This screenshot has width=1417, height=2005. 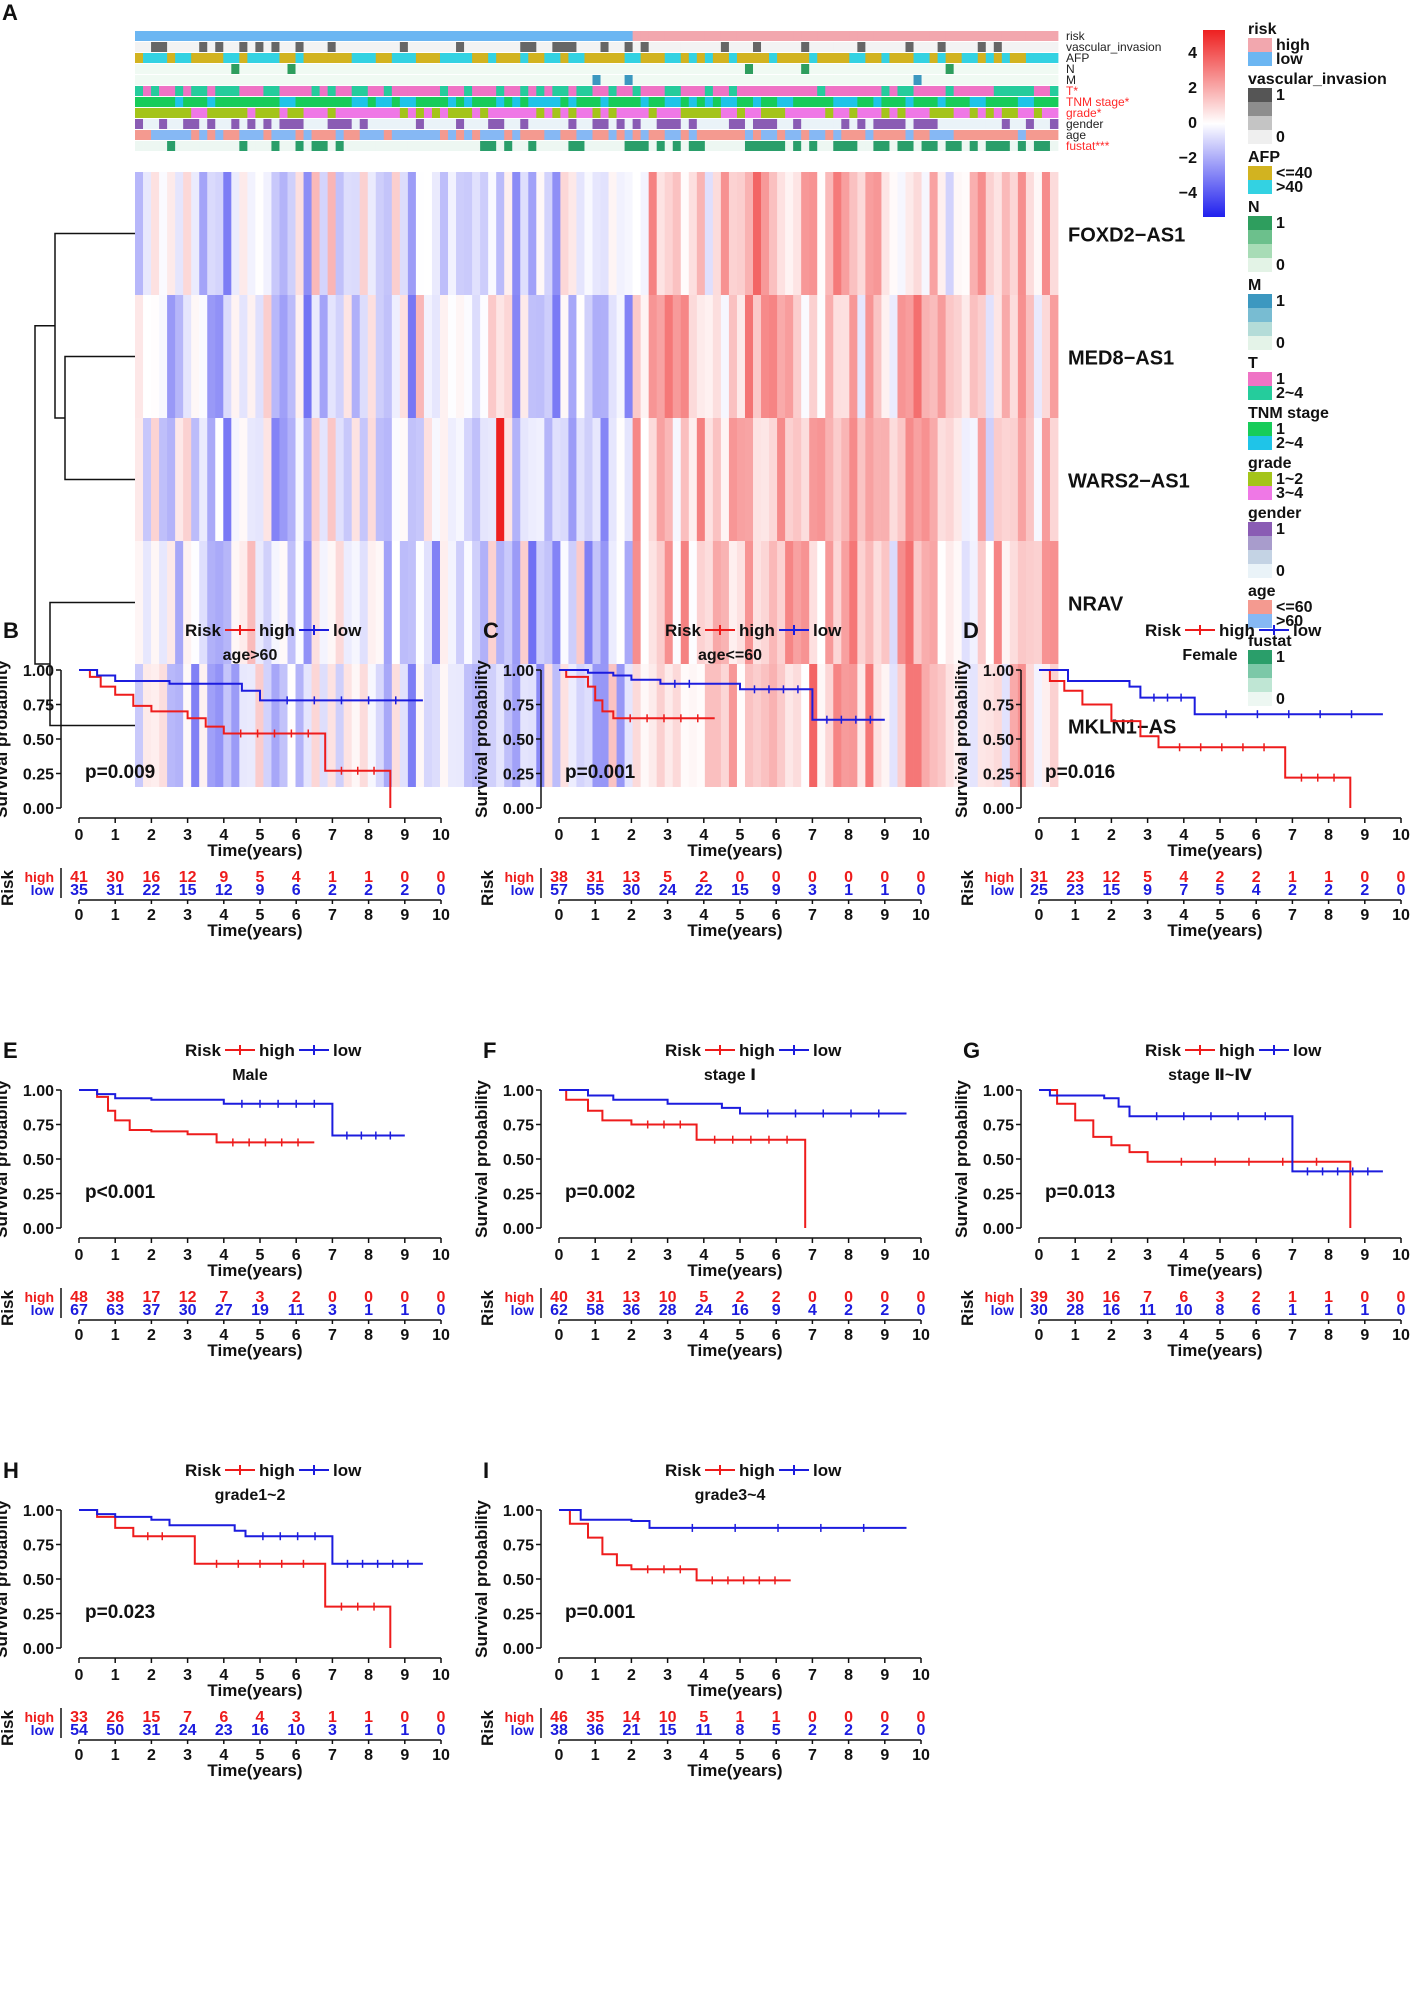 What do you see at coordinates (703, 1730) in the screenshot?
I see `risk-count-low: 11` at bounding box center [703, 1730].